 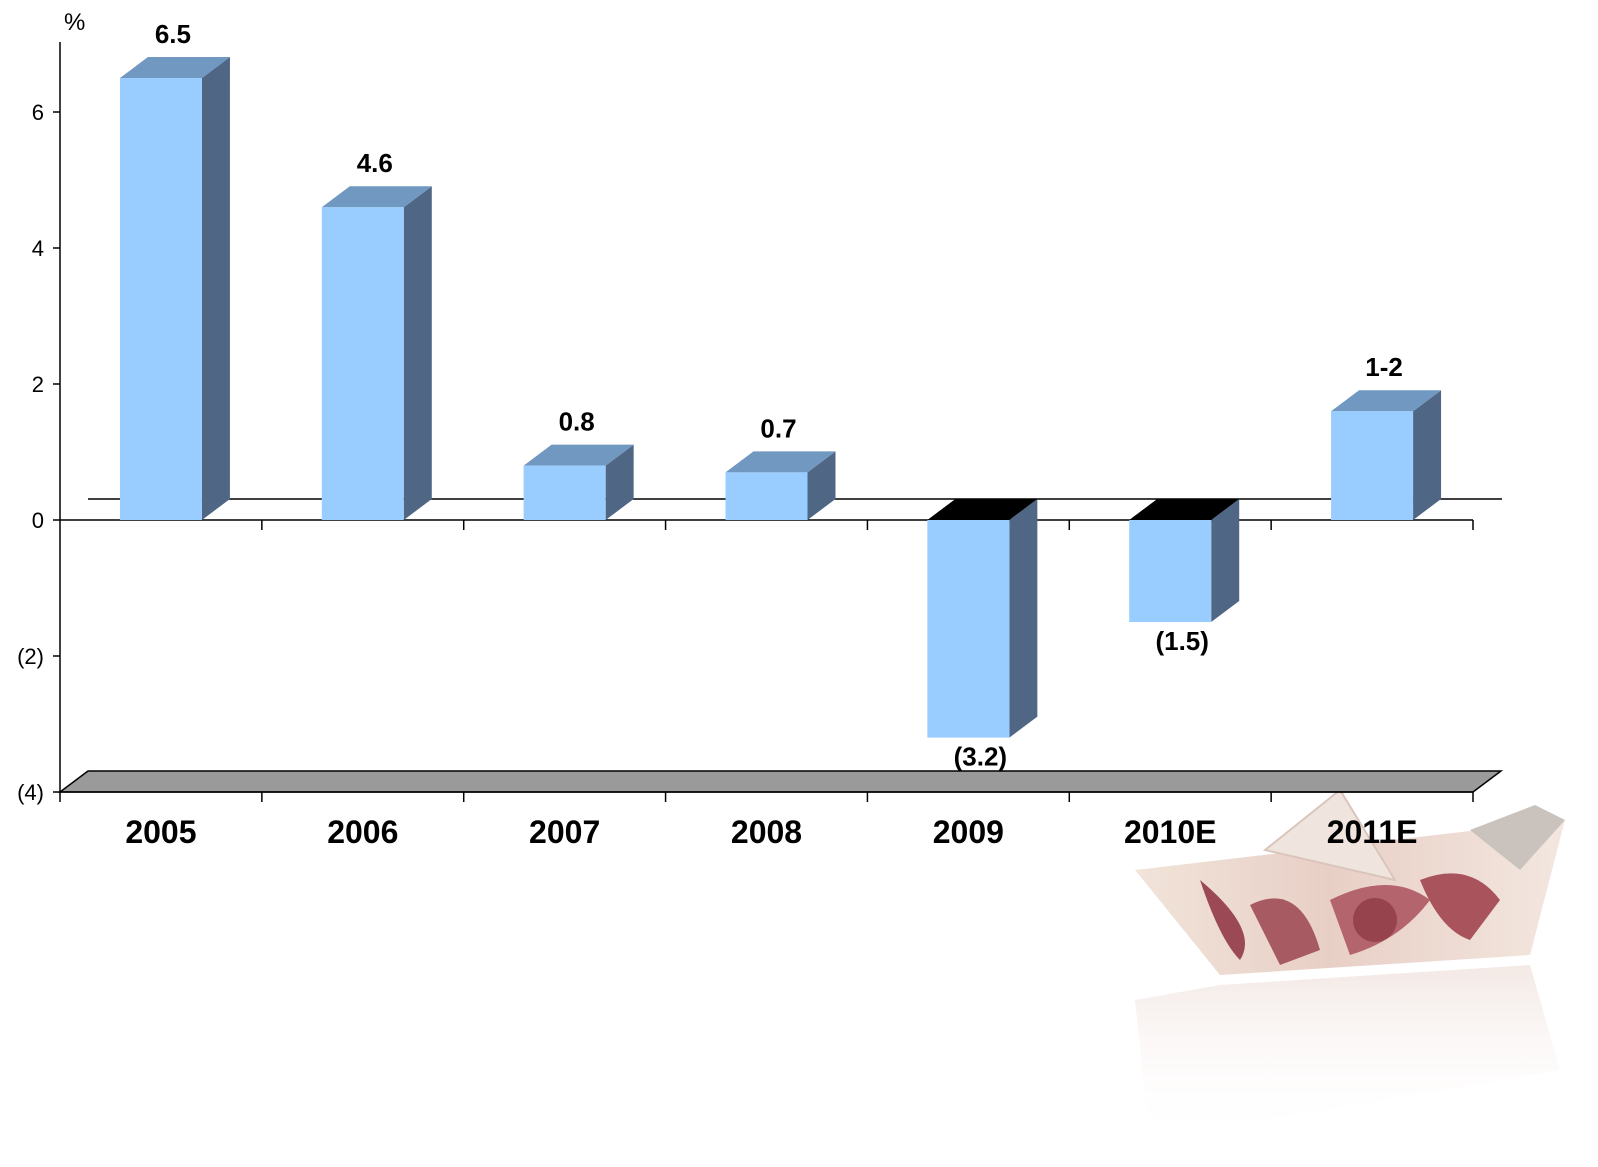 I want to click on category-label: 2011E, so click(x=1372, y=832).